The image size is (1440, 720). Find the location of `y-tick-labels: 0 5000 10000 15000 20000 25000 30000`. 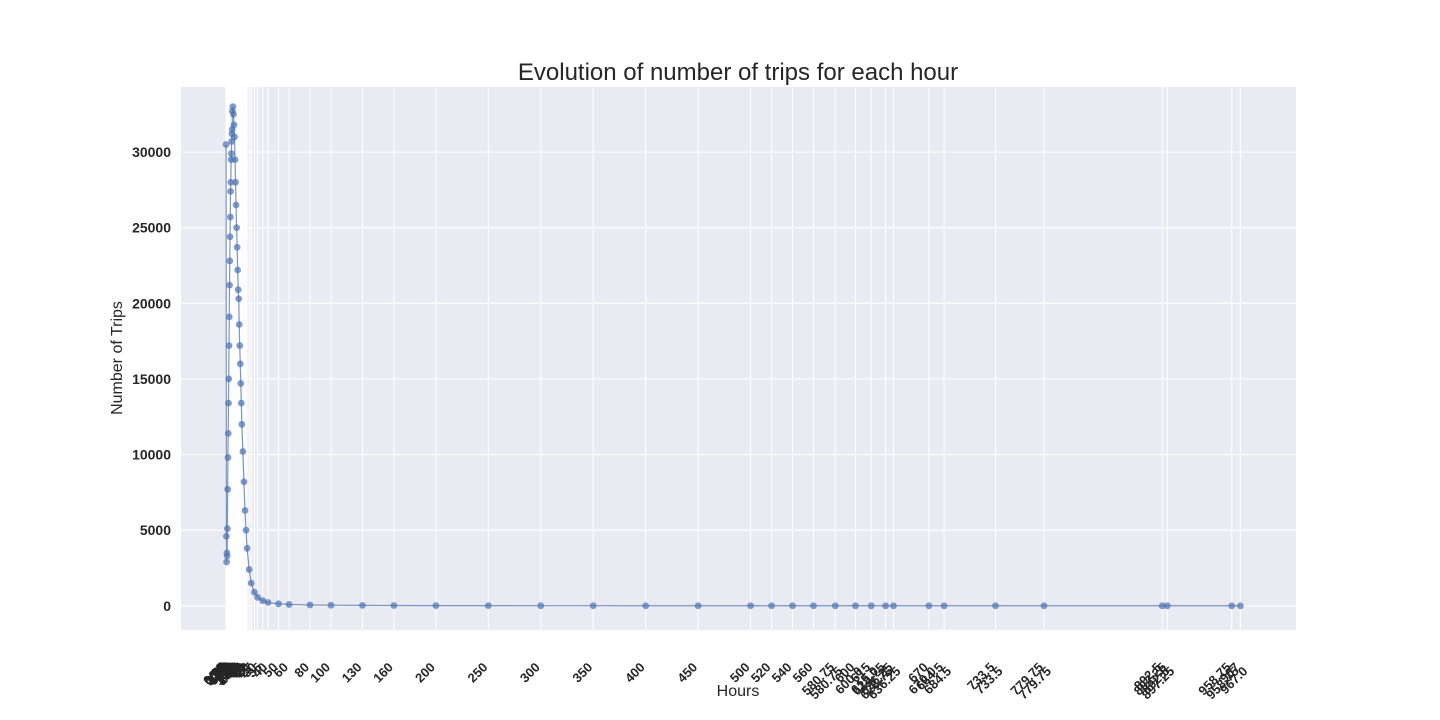

y-tick-labels: 0 5000 10000 15000 20000 25000 30000 is located at coordinates (151, 379).